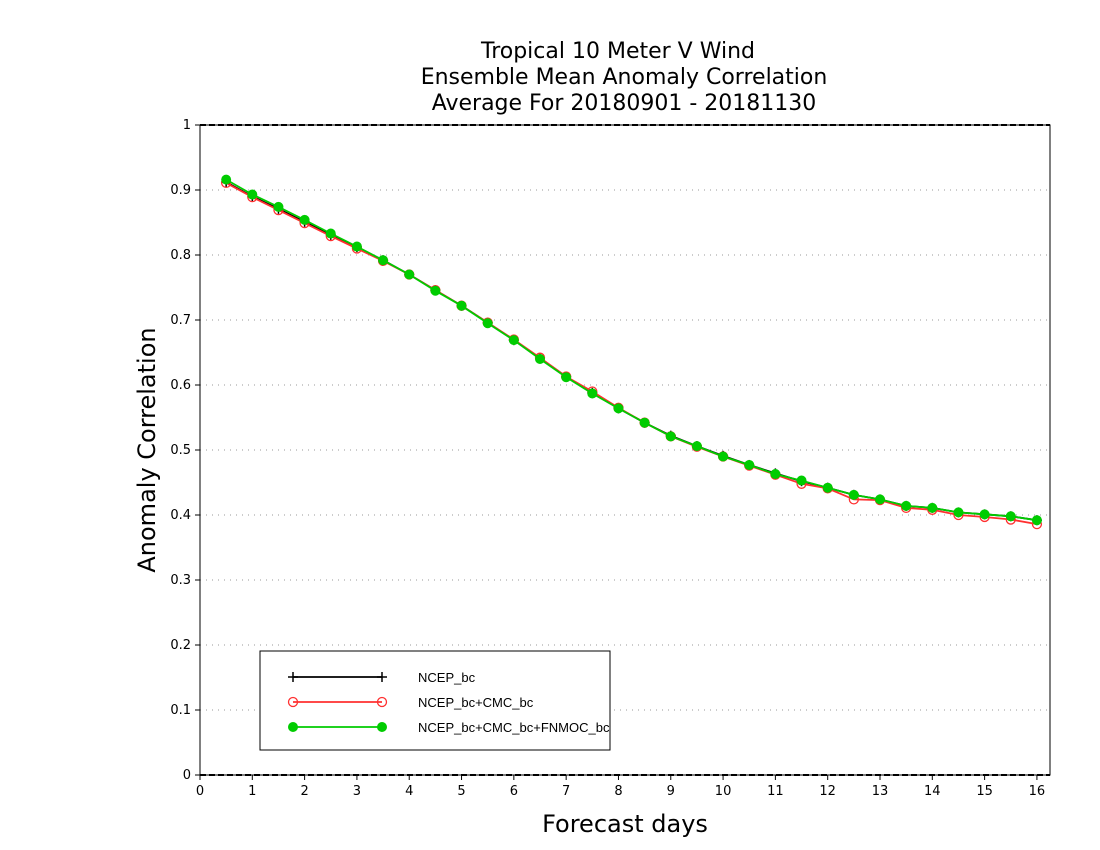 Image resolution: width=1100 pixels, height=850 pixels. I want to click on legend-item-1: NCEP_bc+CMC_bc, so click(410, 702).